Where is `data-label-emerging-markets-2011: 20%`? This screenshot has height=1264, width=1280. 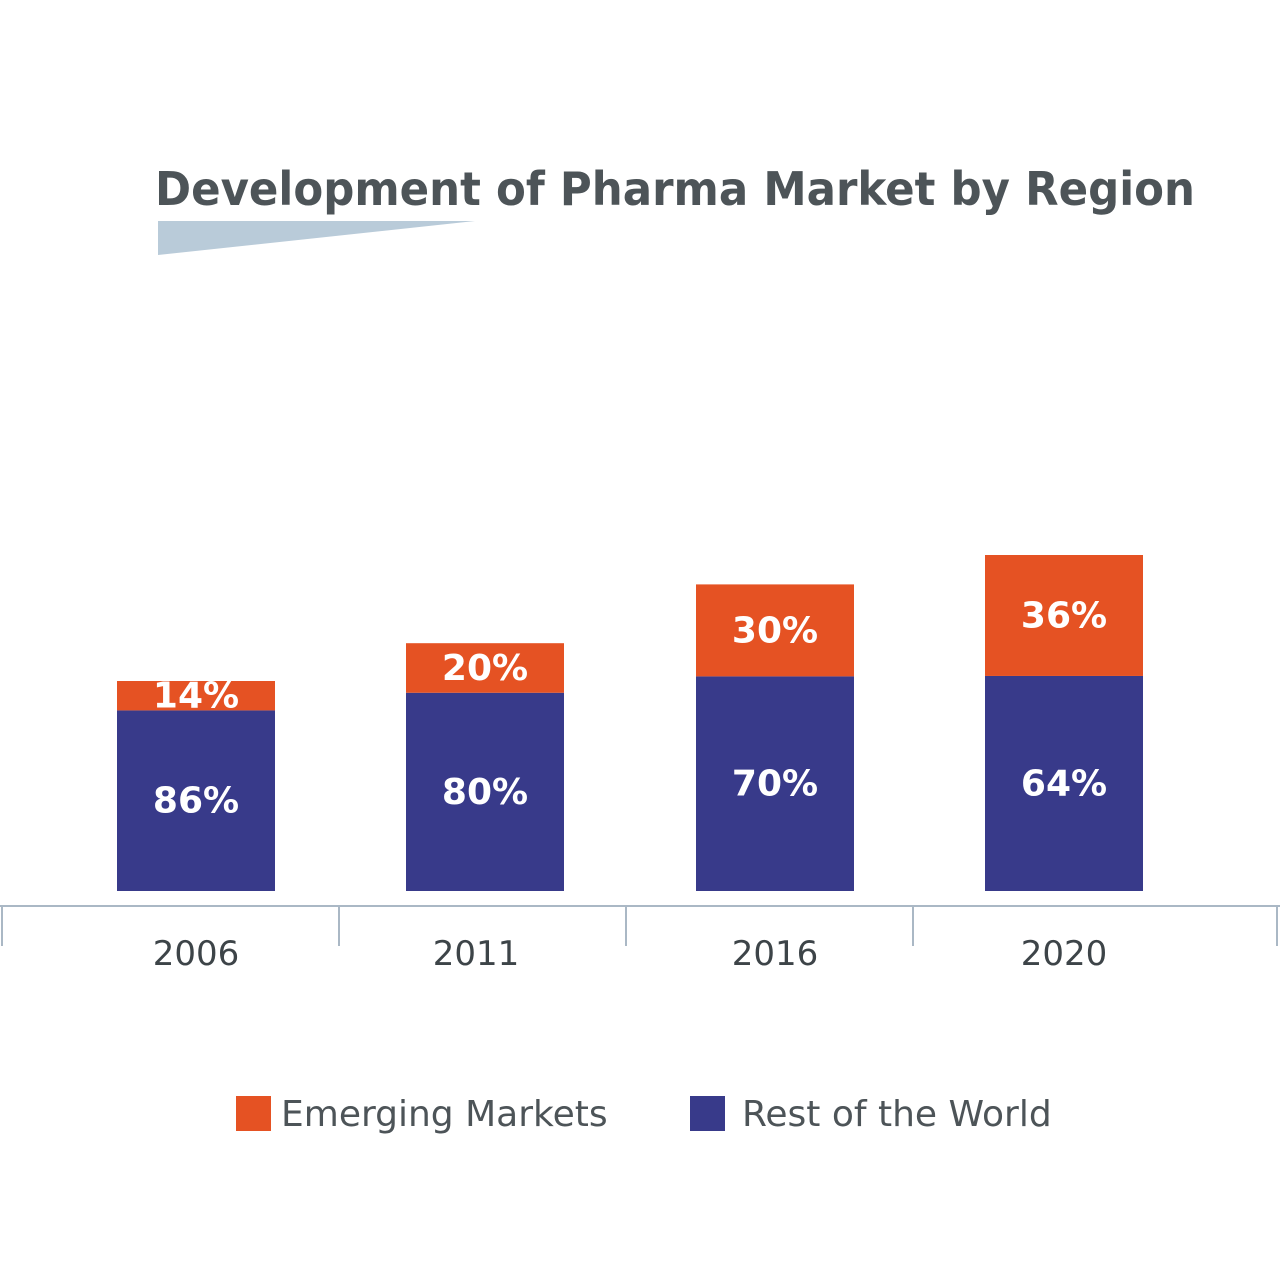
data-label-emerging-markets-2011: 20% is located at coordinates (485, 668).